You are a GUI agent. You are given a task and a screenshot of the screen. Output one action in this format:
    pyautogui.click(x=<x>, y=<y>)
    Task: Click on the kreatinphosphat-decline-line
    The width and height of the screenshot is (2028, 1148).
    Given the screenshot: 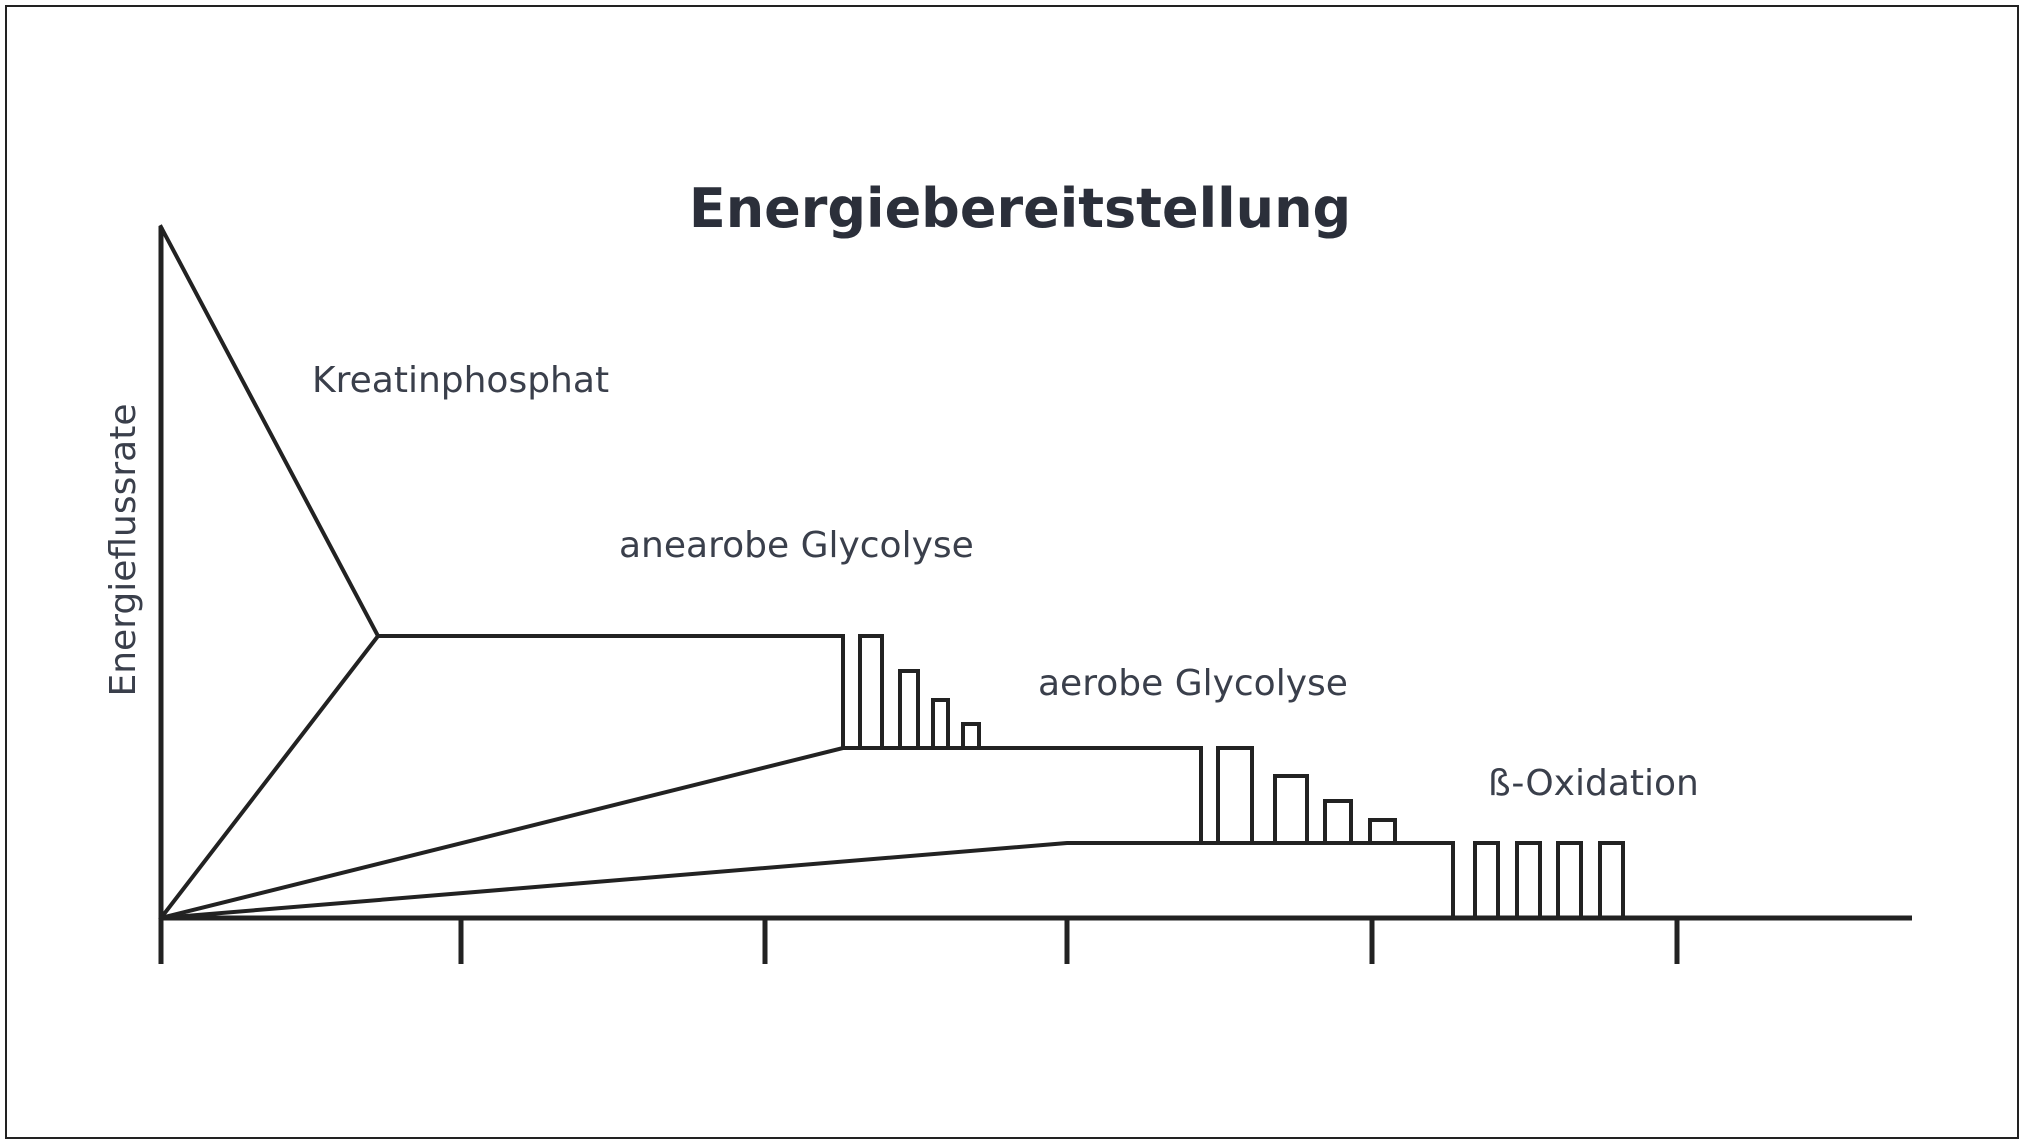 What is the action you would take?
    pyautogui.click(x=269, y=431)
    